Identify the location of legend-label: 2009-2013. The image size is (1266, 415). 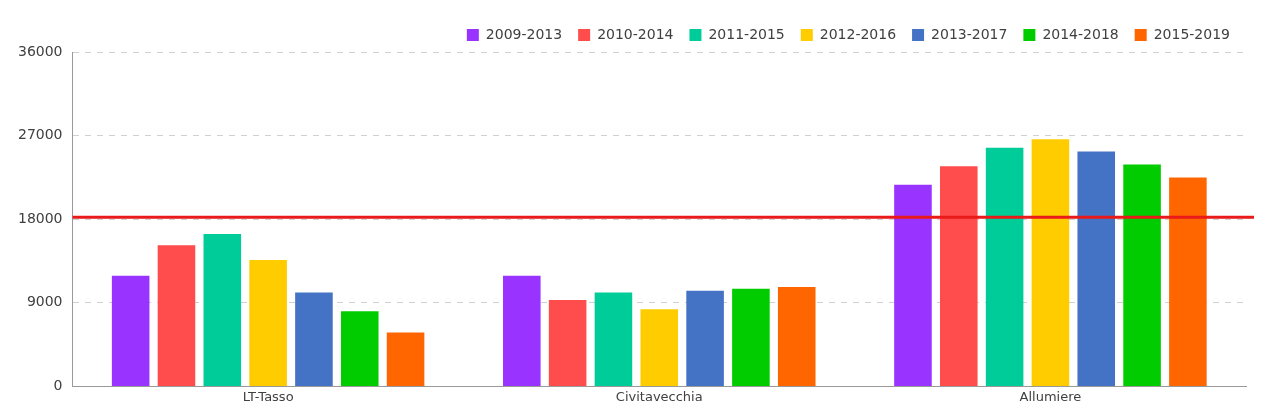
(524, 33).